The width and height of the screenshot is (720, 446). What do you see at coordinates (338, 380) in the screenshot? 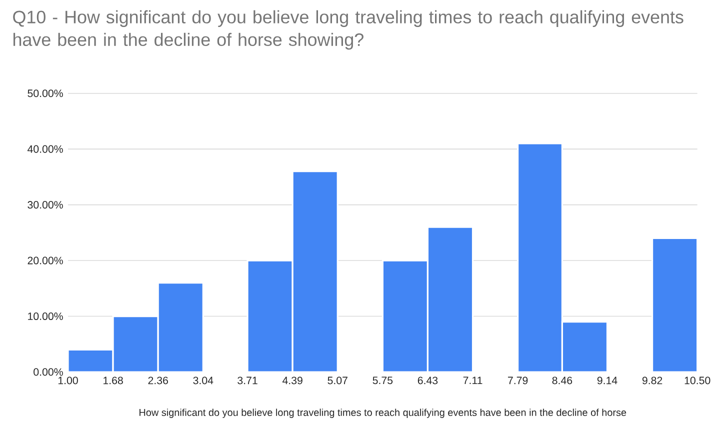
I see `x-tick-label: 5.07` at bounding box center [338, 380].